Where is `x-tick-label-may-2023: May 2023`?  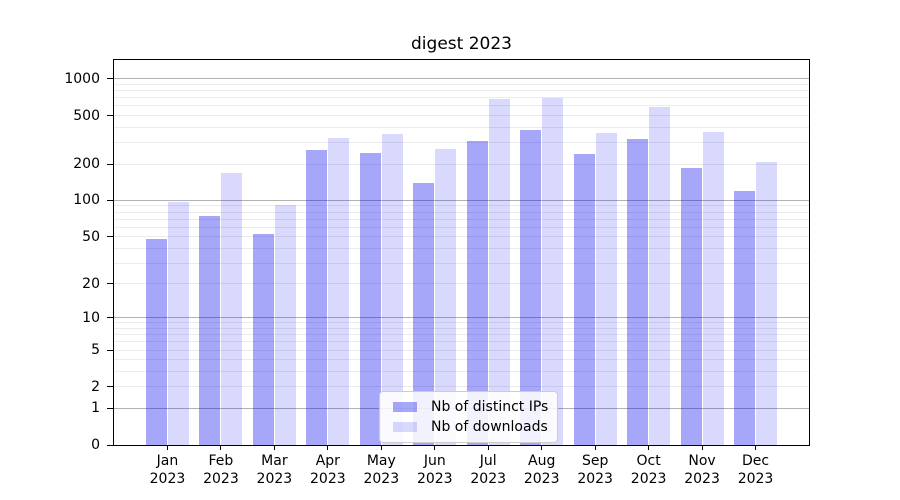 x-tick-label-may-2023: May 2023 is located at coordinates (381, 470).